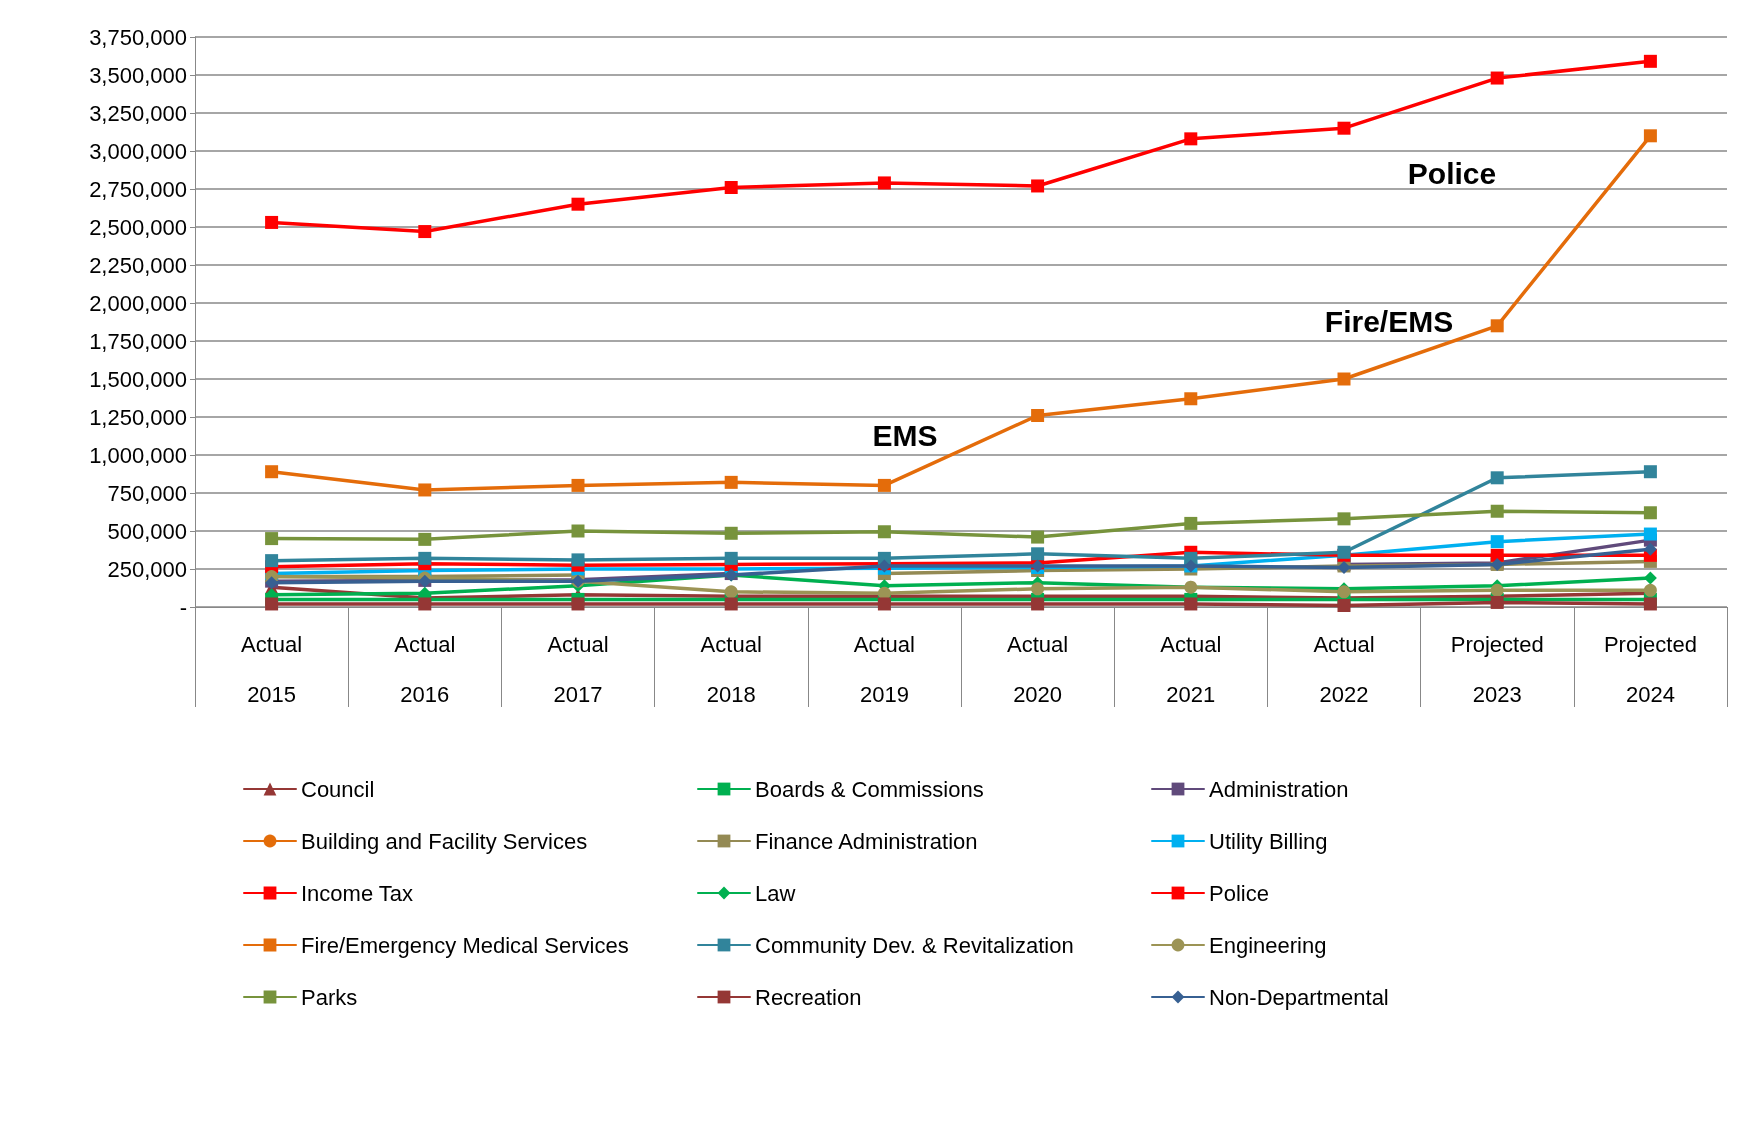  I want to click on legend-label: Law, so click(775, 893).